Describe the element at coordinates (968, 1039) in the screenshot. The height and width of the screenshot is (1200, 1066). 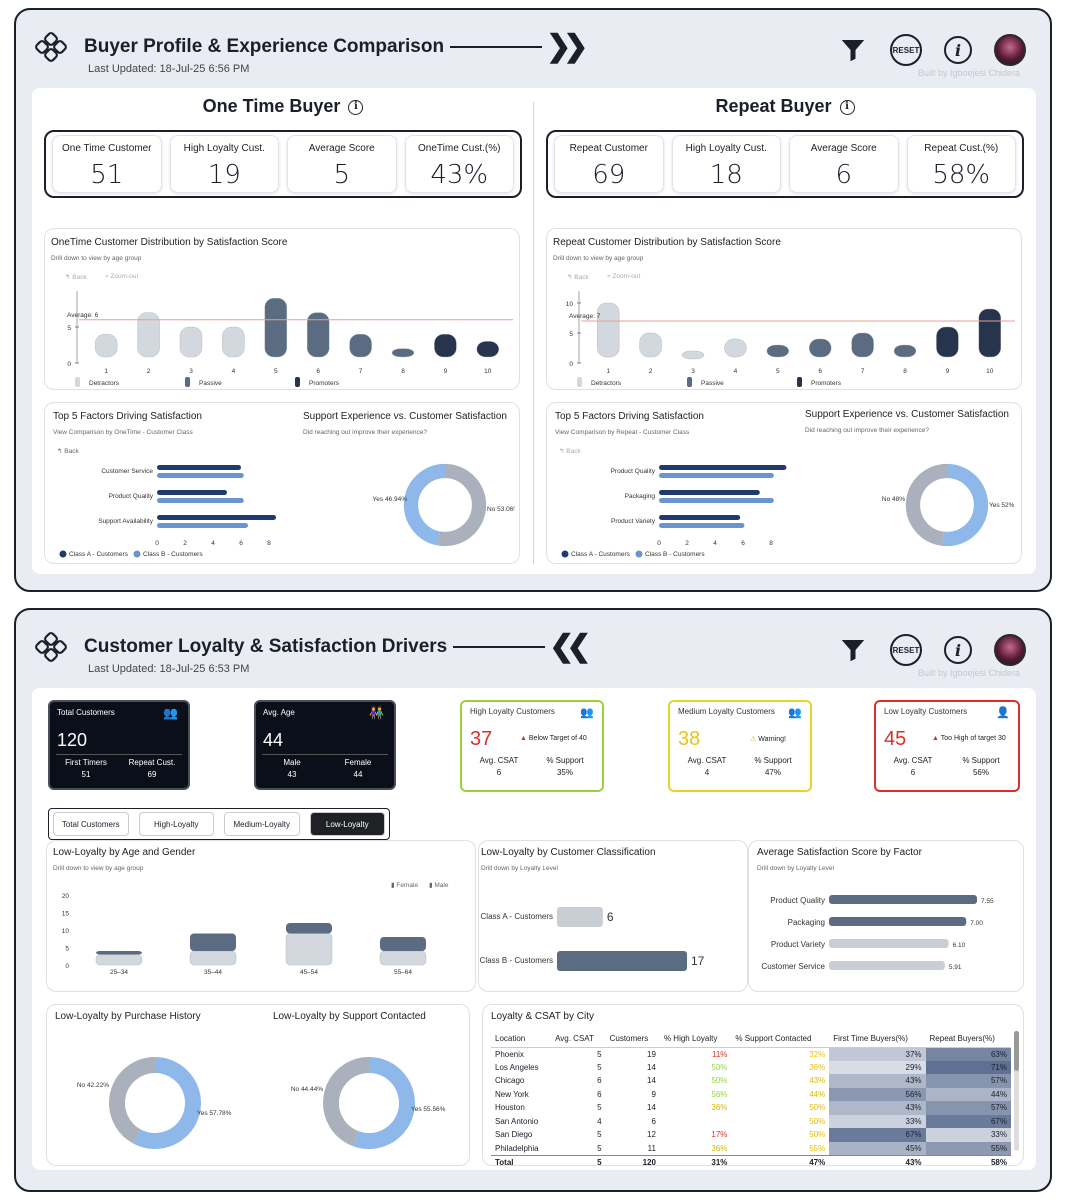
I see `column-header: Repeat Buyers(%)` at that location.